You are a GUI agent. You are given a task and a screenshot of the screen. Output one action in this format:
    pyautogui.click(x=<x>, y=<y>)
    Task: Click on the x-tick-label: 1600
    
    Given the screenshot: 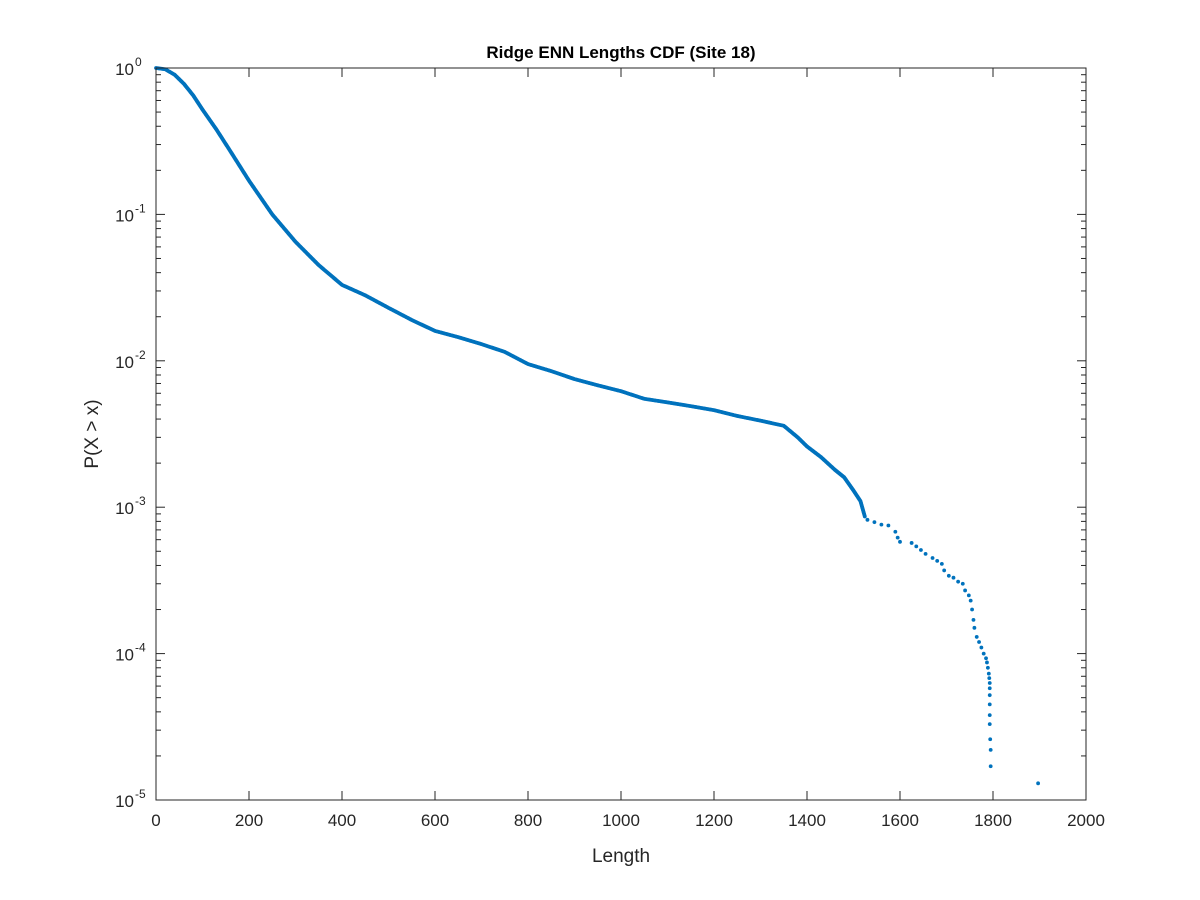 What is the action you would take?
    pyautogui.click(x=900, y=820)
    